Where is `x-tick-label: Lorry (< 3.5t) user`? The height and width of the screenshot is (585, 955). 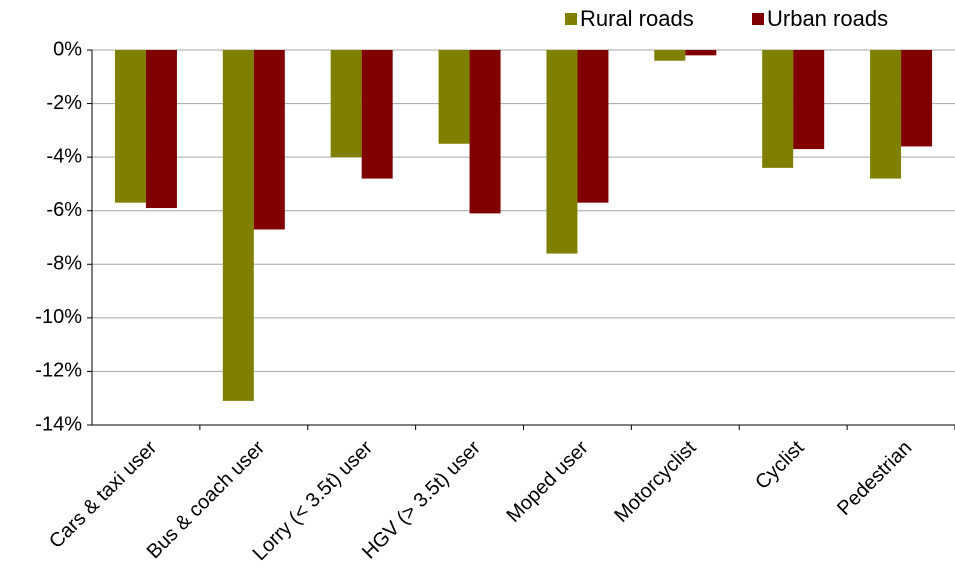
x-tick-label: Lorry (< 3.5t) user is located at coordinates (313, 500).